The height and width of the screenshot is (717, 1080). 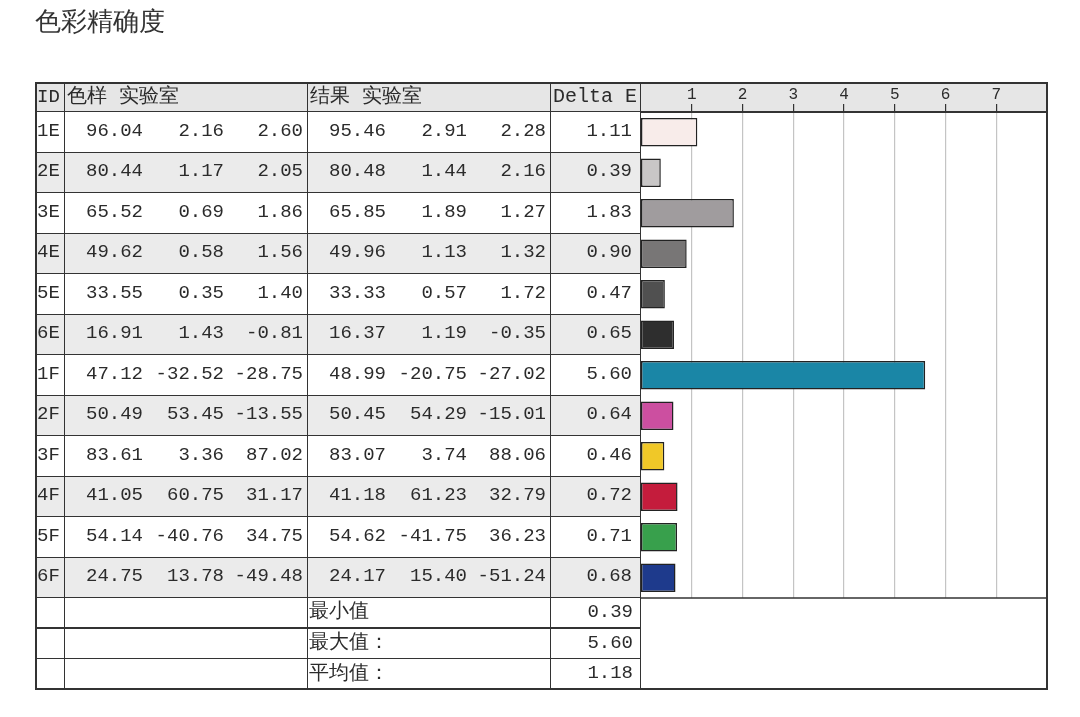 What do you see at coordinates (357, 333) in the screenshot?
I see `data-label: 16.37` at bounding box center [357, 333].